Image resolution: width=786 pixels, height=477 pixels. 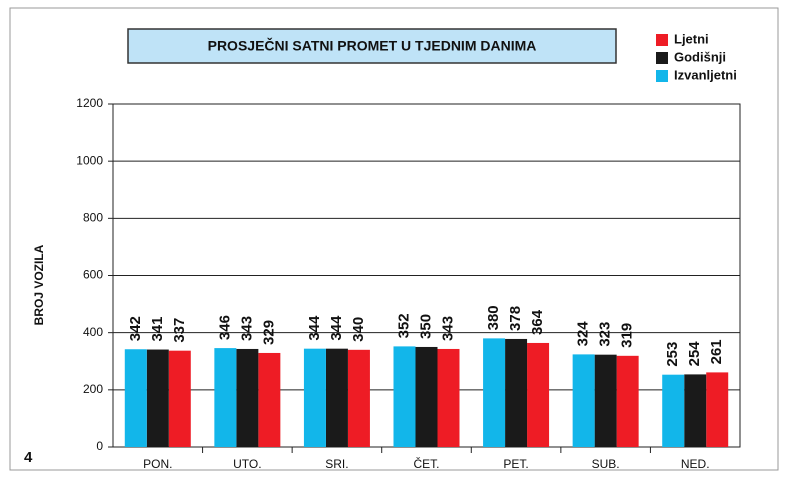 What do you see at coordinates (425, 326) in the screenshot?
I see `value-label: 350` at bounding box center [425, 326].